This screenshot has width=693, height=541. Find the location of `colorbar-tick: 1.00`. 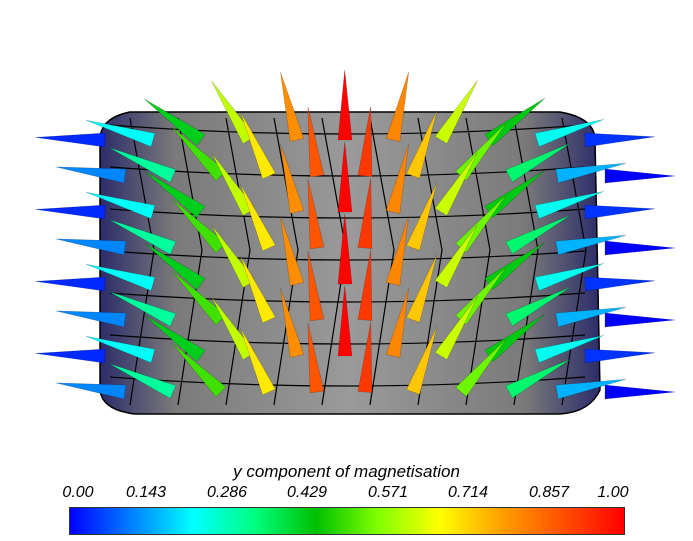

colorbar-tick: 1.00 is located at coordinates (613, 492).